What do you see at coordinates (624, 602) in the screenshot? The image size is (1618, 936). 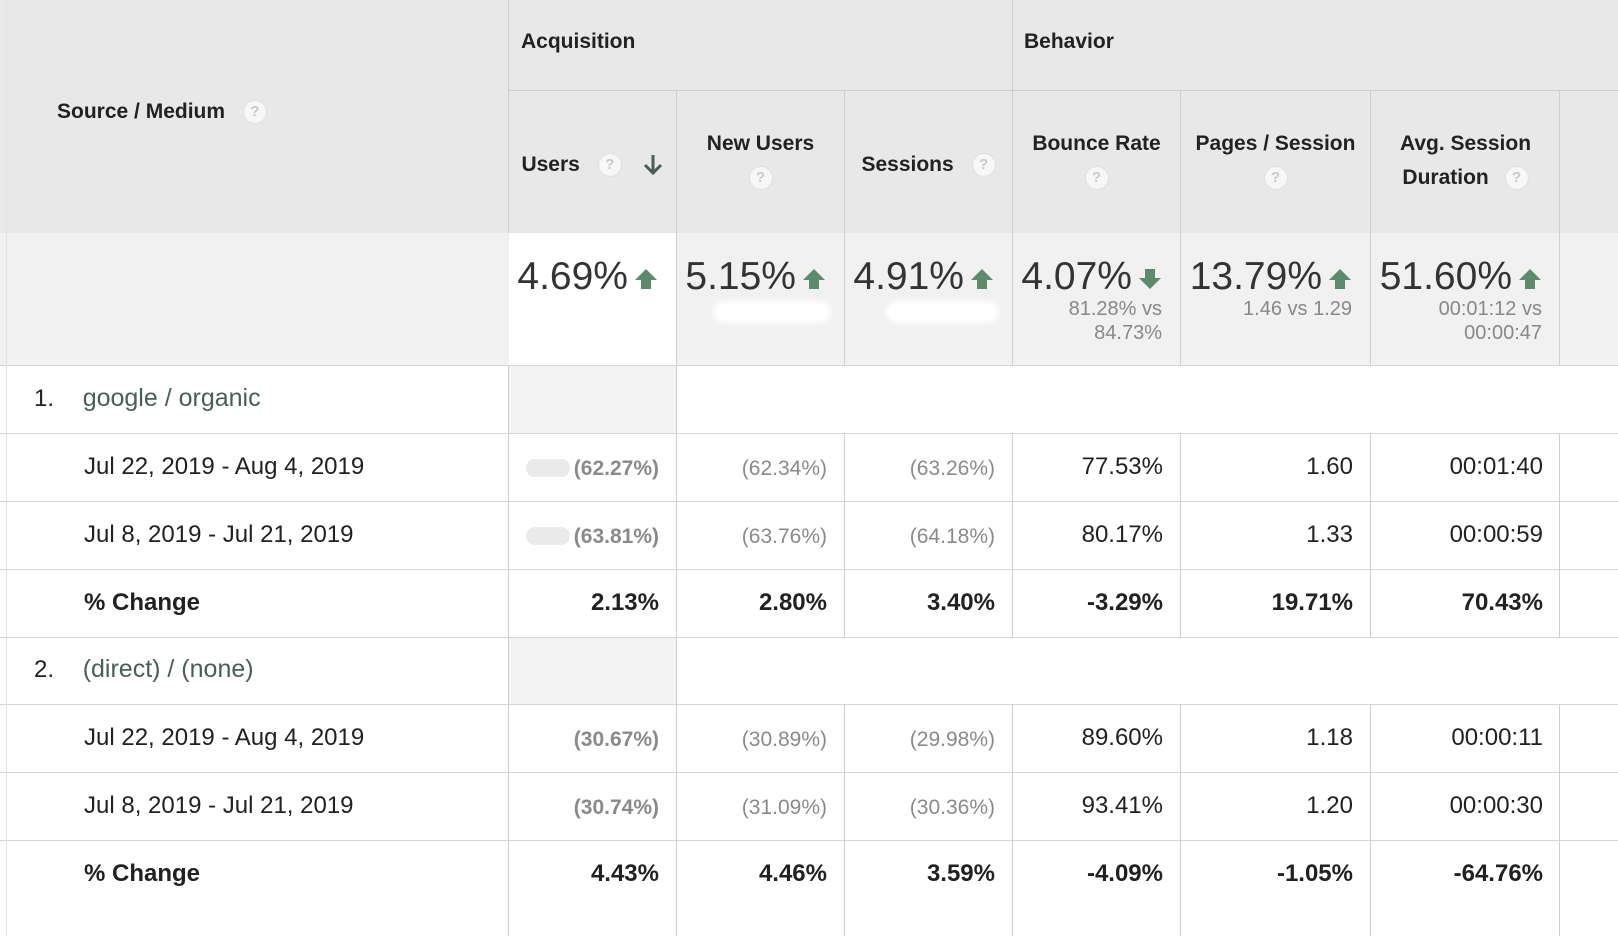 I see `users-change: 2.13%` at bounding box center [624, 602].